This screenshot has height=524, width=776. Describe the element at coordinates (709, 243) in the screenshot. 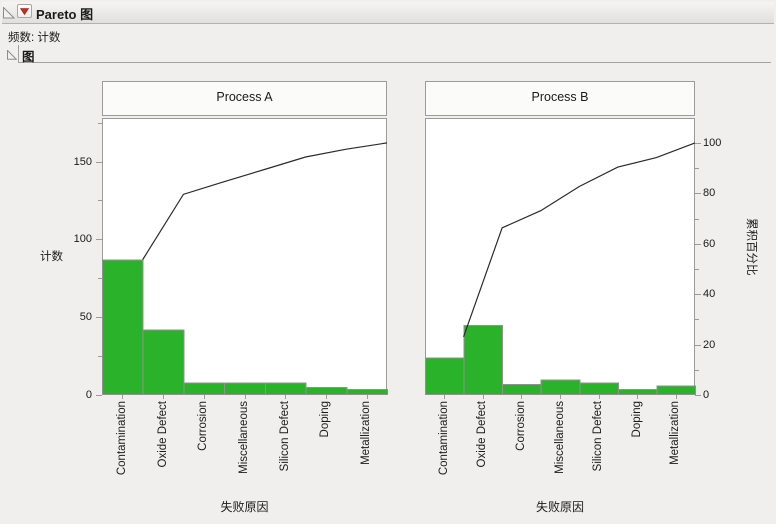

I see `percent-tick-label-60: 60` at that location.